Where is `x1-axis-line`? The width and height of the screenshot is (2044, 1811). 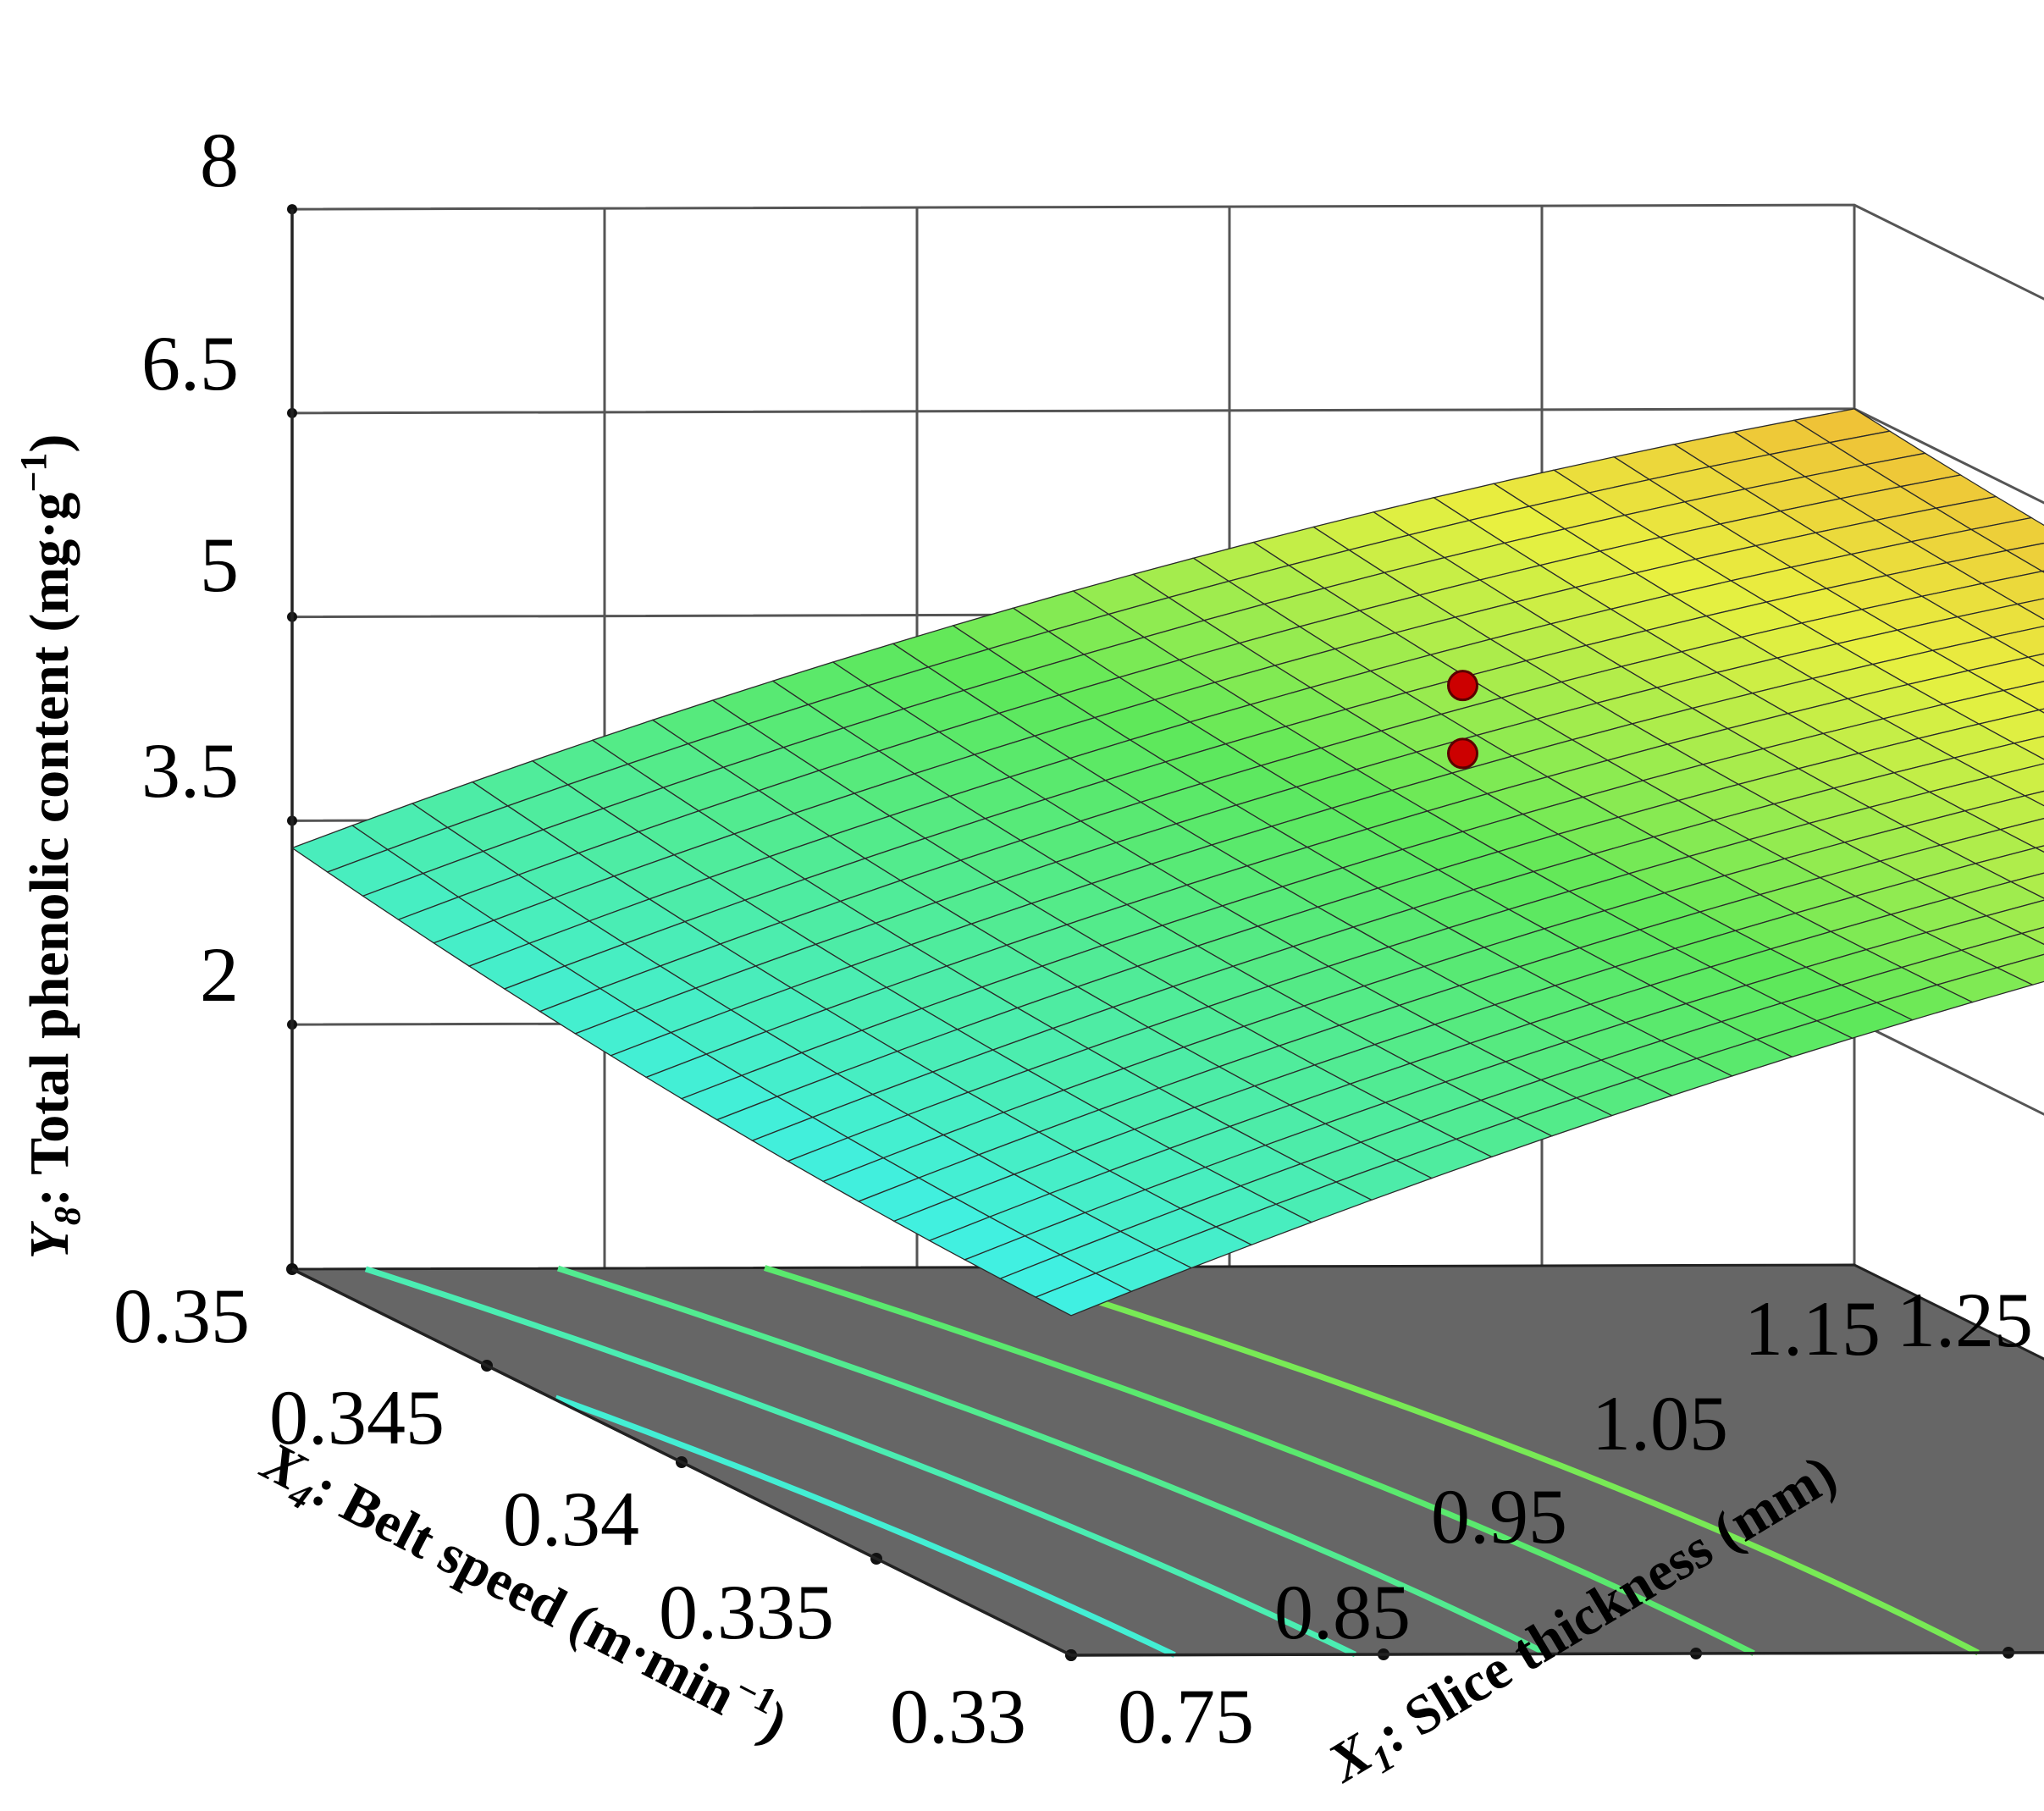 x1-axis-line is located at coordinates (1557, 1654).